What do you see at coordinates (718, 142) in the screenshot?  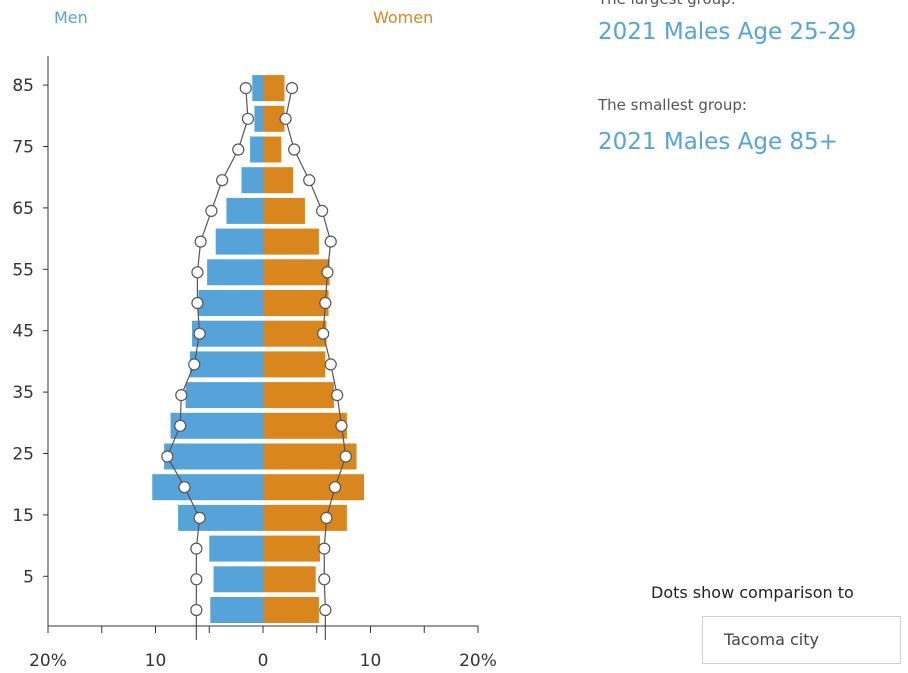 I see `smallest-group-value: 2021 Males Age 85+` at bounding box center [718, 142].